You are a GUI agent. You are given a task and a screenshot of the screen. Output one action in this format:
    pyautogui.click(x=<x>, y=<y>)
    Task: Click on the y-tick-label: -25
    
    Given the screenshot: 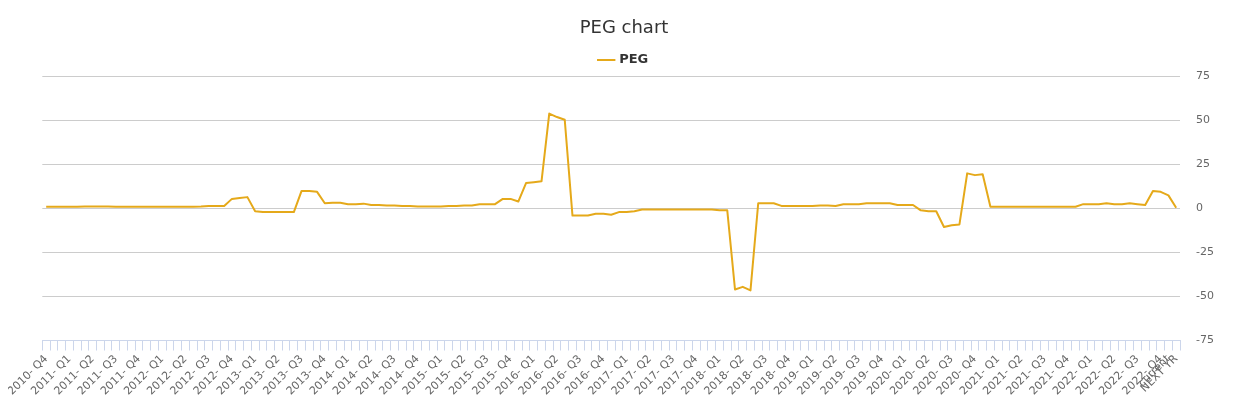 What is the action you would take?
    pyautogui.click(x=1205, y=252)
    